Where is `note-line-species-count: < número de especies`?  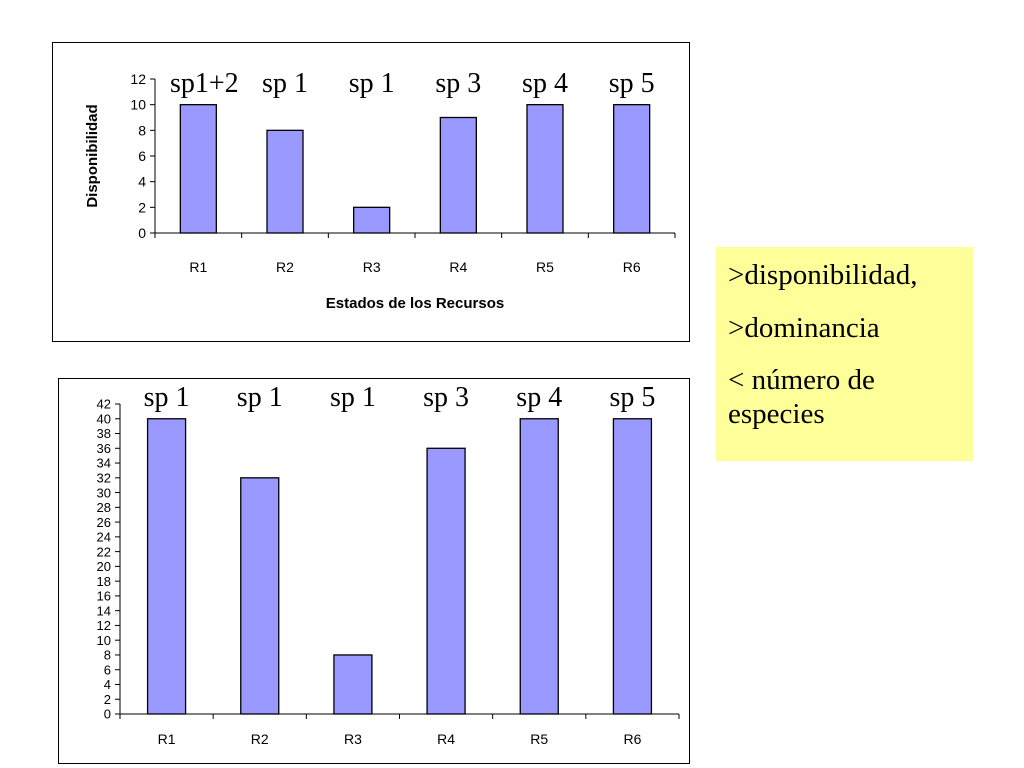 note-line-species-count: < número de especies is located at coordinates (801, 397).